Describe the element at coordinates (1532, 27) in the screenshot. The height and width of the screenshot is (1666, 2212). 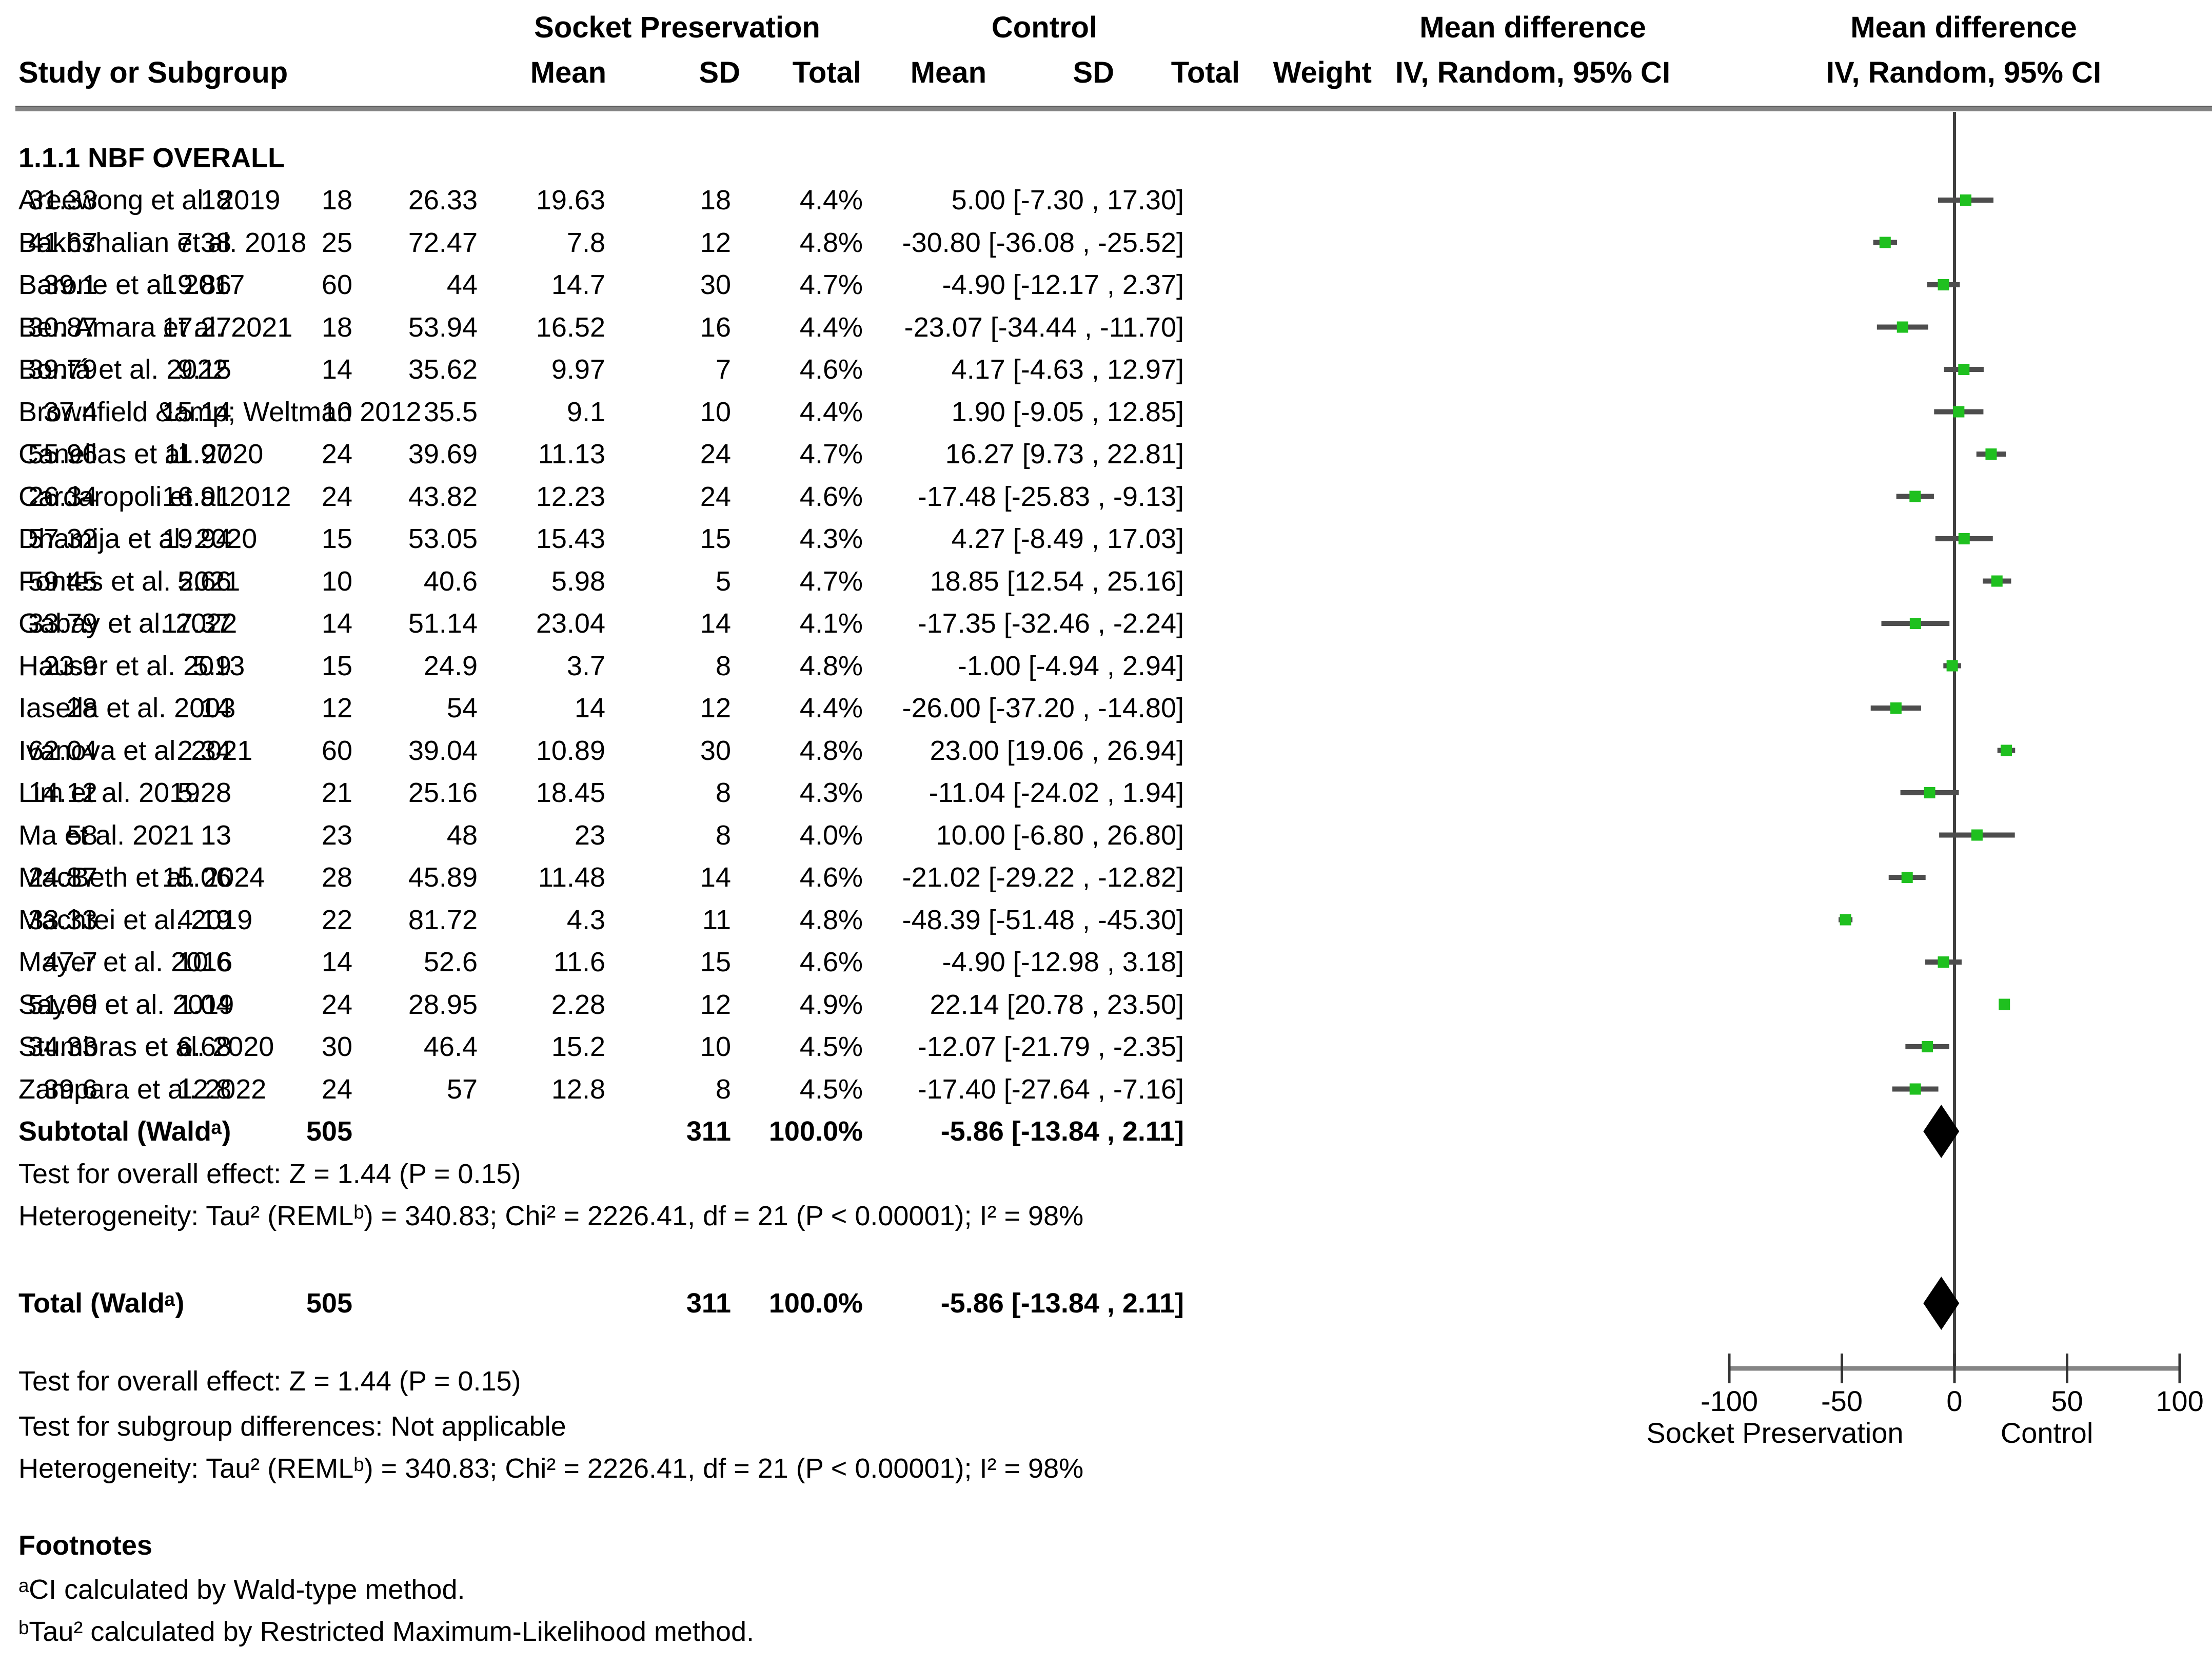
I see `mean-difference-text-header: Mean difference` at that location.